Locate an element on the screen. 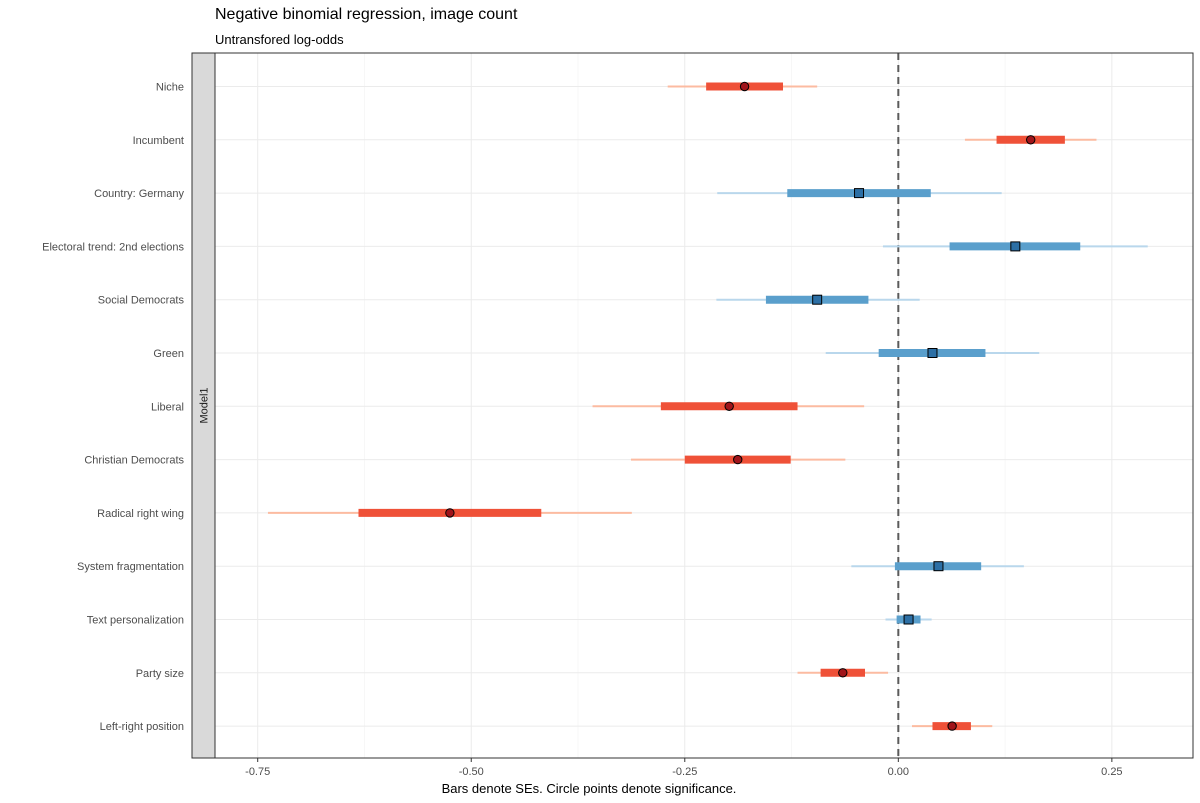  y-tick-label: Christian Democrats is located at coordinates (134, 461).